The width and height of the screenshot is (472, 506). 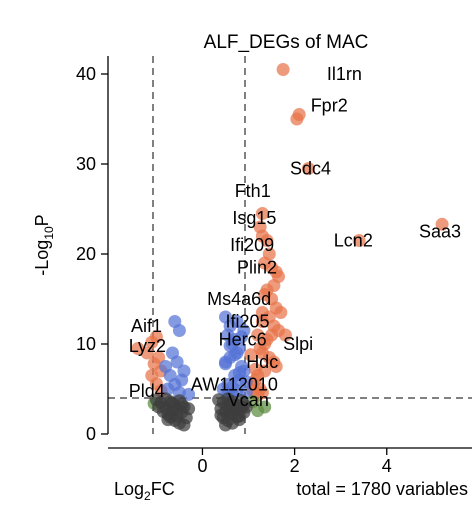 What do you see at coordinates (248, 322) in the screenshot?
I see `gene-label: Ifi205` at bounding box center [248, 322].